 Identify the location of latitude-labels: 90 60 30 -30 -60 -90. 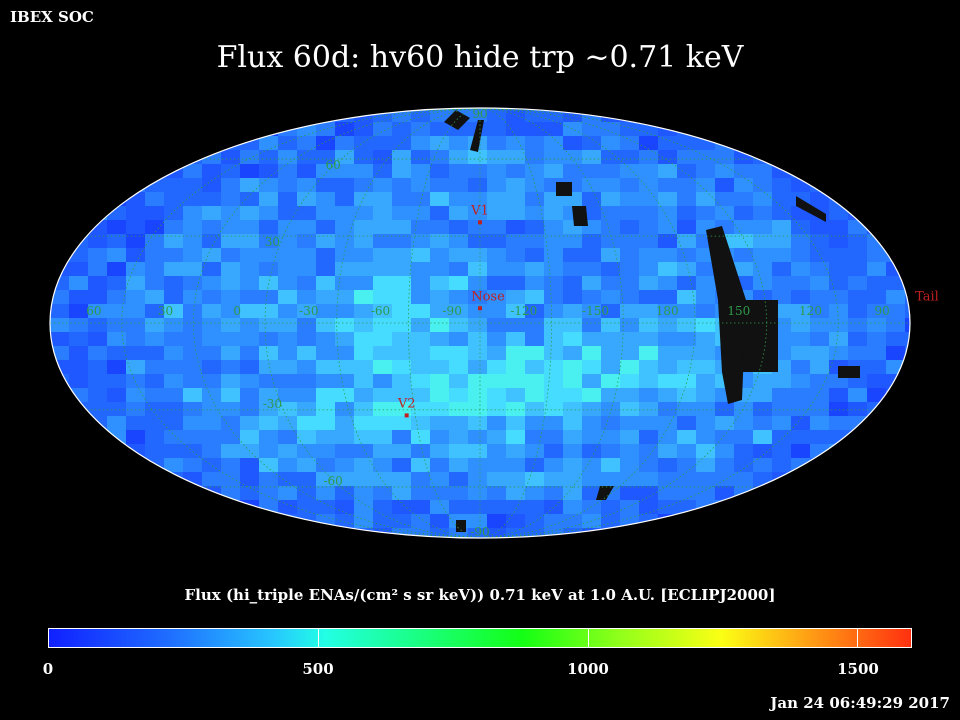
(376, 323).